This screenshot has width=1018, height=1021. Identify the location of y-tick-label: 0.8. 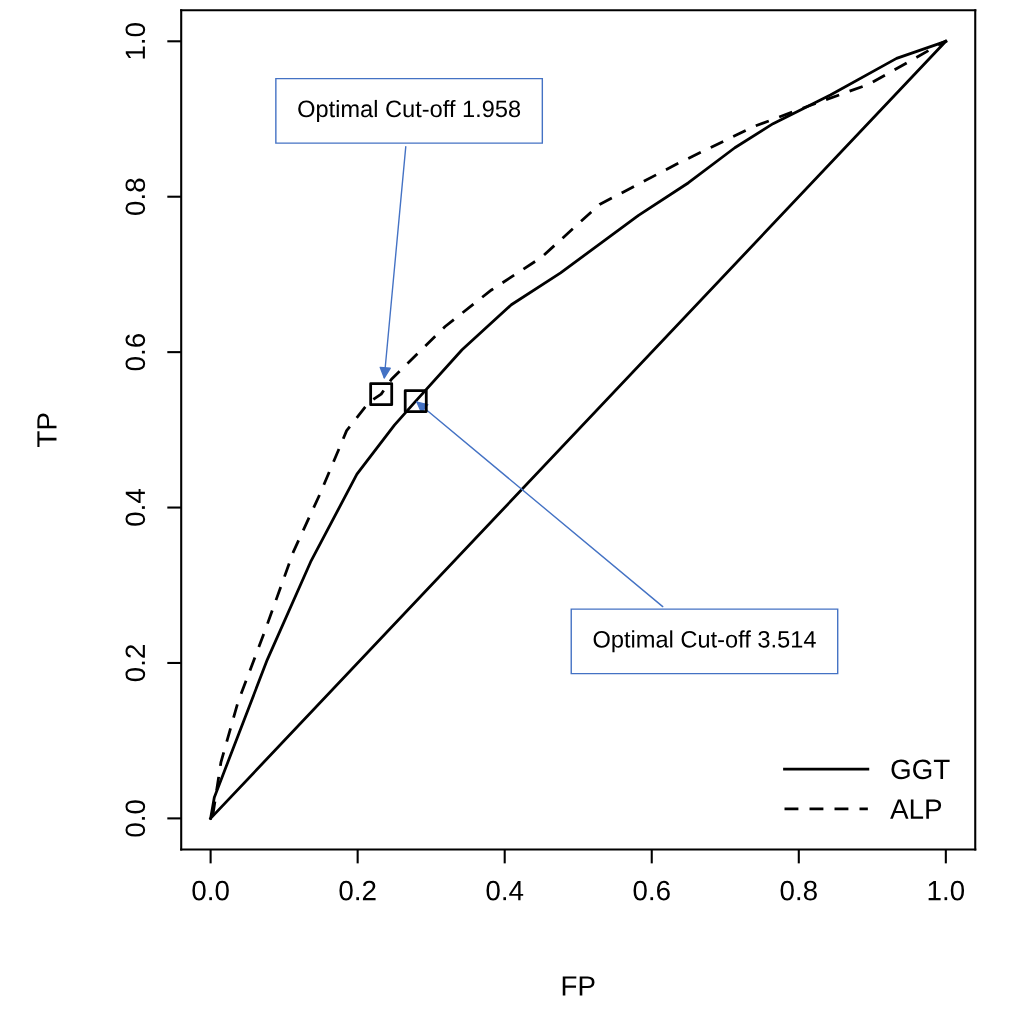
(135, 196).